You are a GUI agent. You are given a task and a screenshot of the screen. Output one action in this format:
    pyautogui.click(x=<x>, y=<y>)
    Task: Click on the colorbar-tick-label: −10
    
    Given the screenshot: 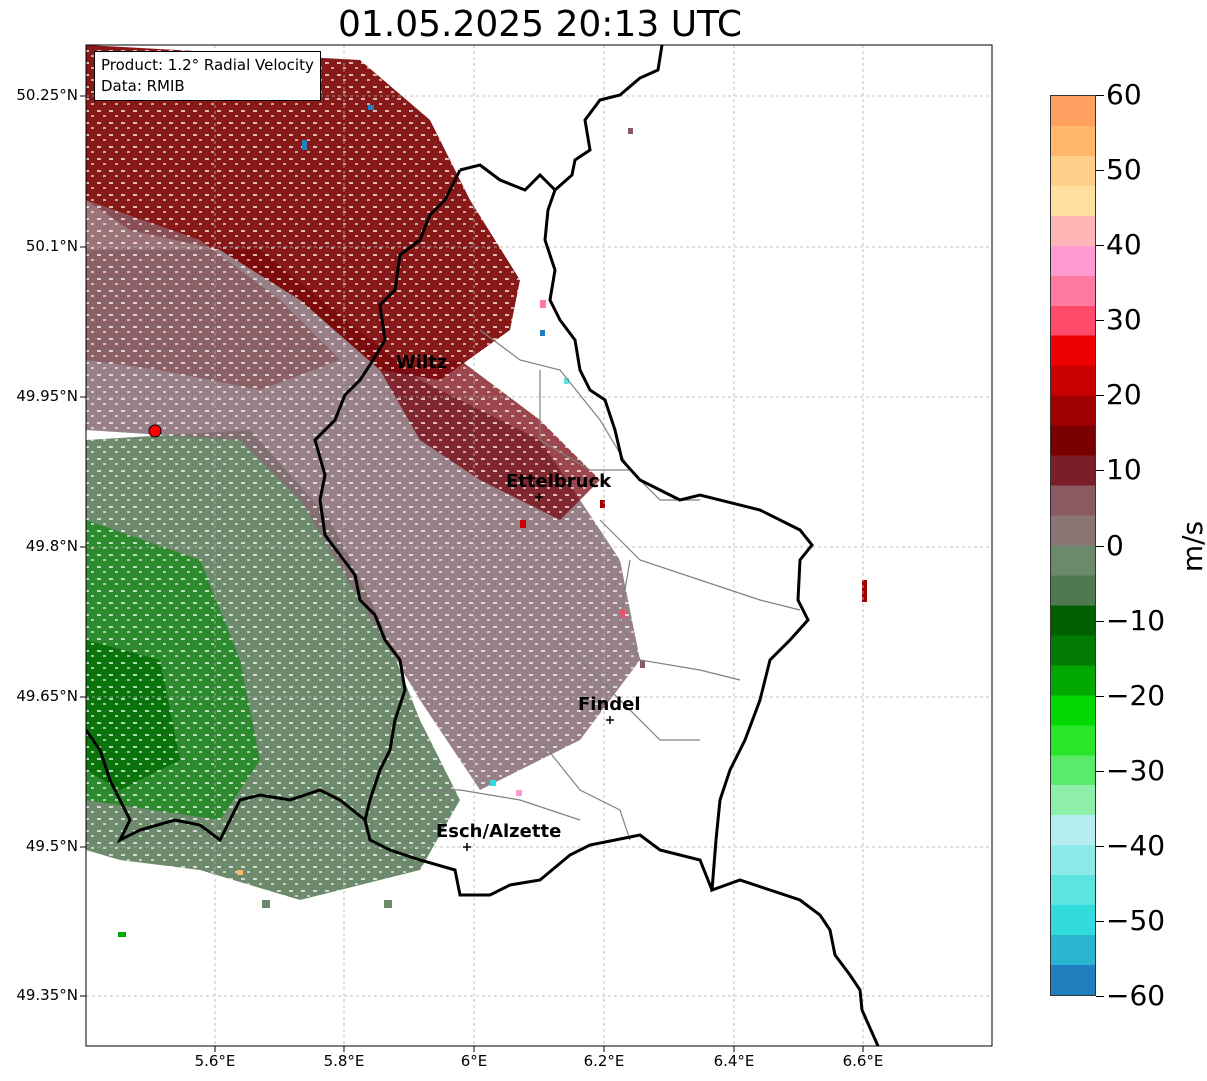 What is the action you would take?
    pyautogui.click(x=1136, y=620)
    